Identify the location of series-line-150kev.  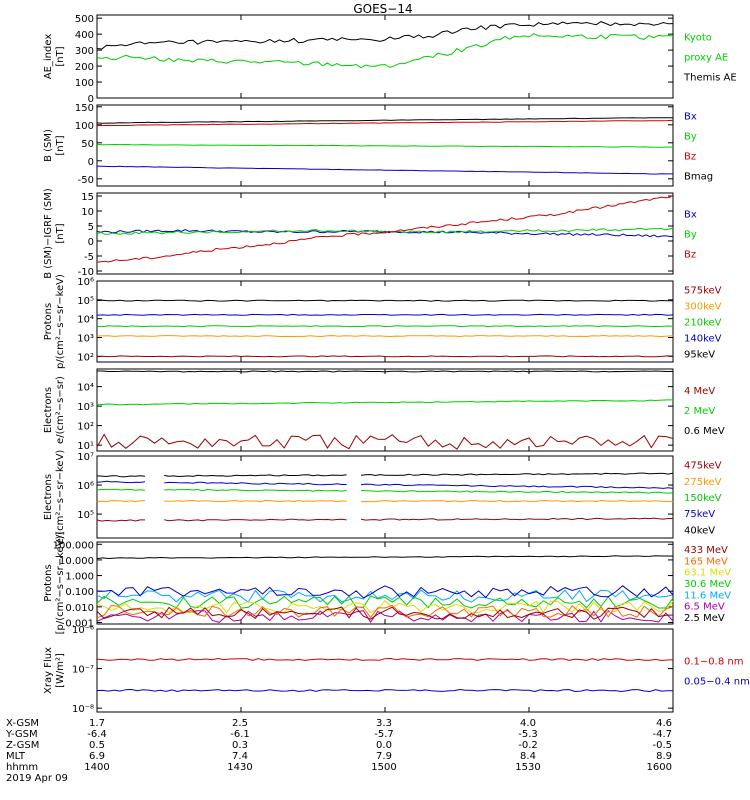
(255, 490).